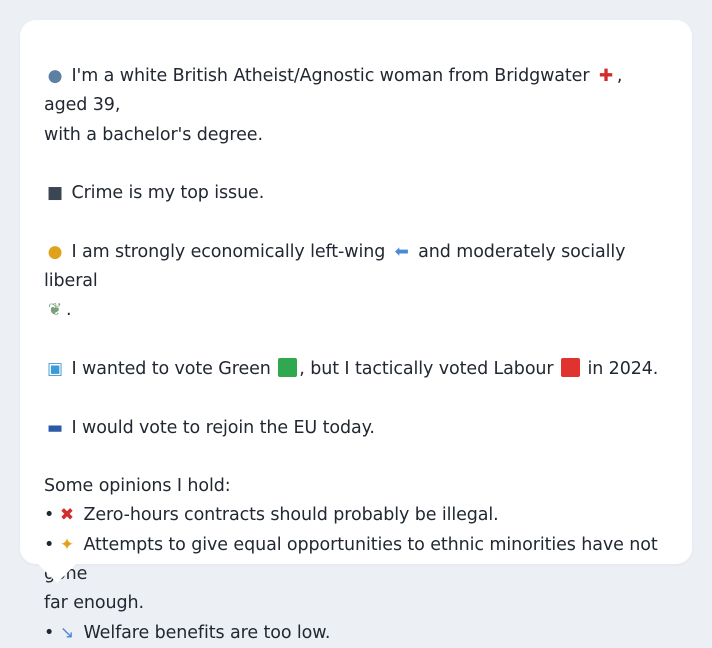  Describe the element at coordinates (570, 367) in the screenshot. I see `red-square-icon` at that location.